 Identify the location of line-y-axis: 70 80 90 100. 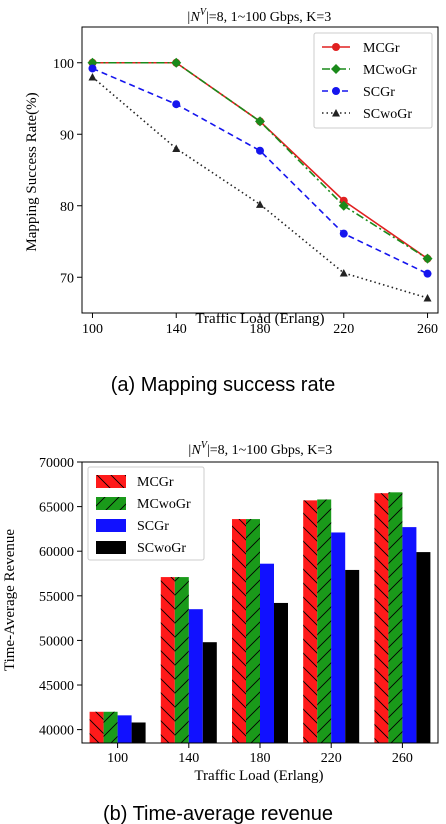
(67, 171).